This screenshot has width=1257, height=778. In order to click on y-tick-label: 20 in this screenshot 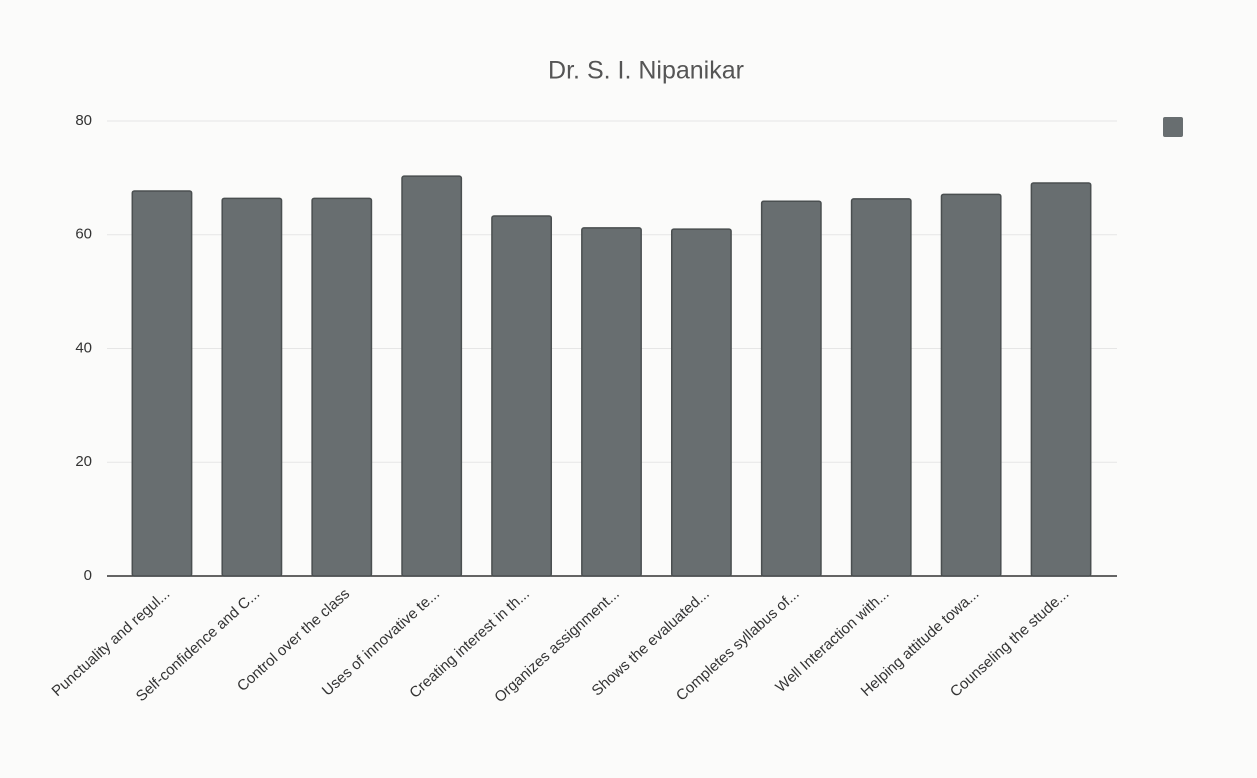, I will do `click(83, 461)`.